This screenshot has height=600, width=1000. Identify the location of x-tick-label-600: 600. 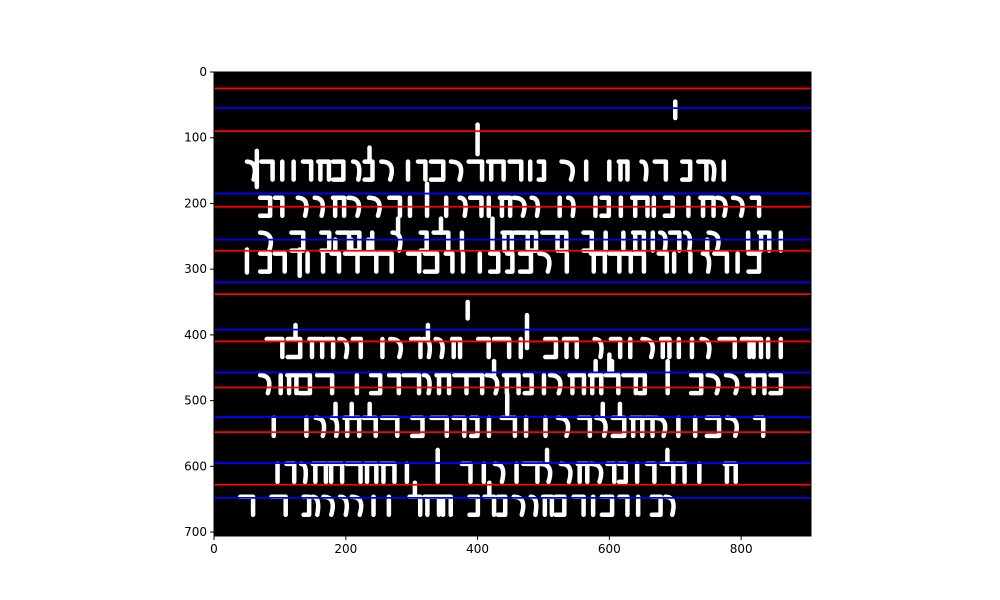
(609, 549).